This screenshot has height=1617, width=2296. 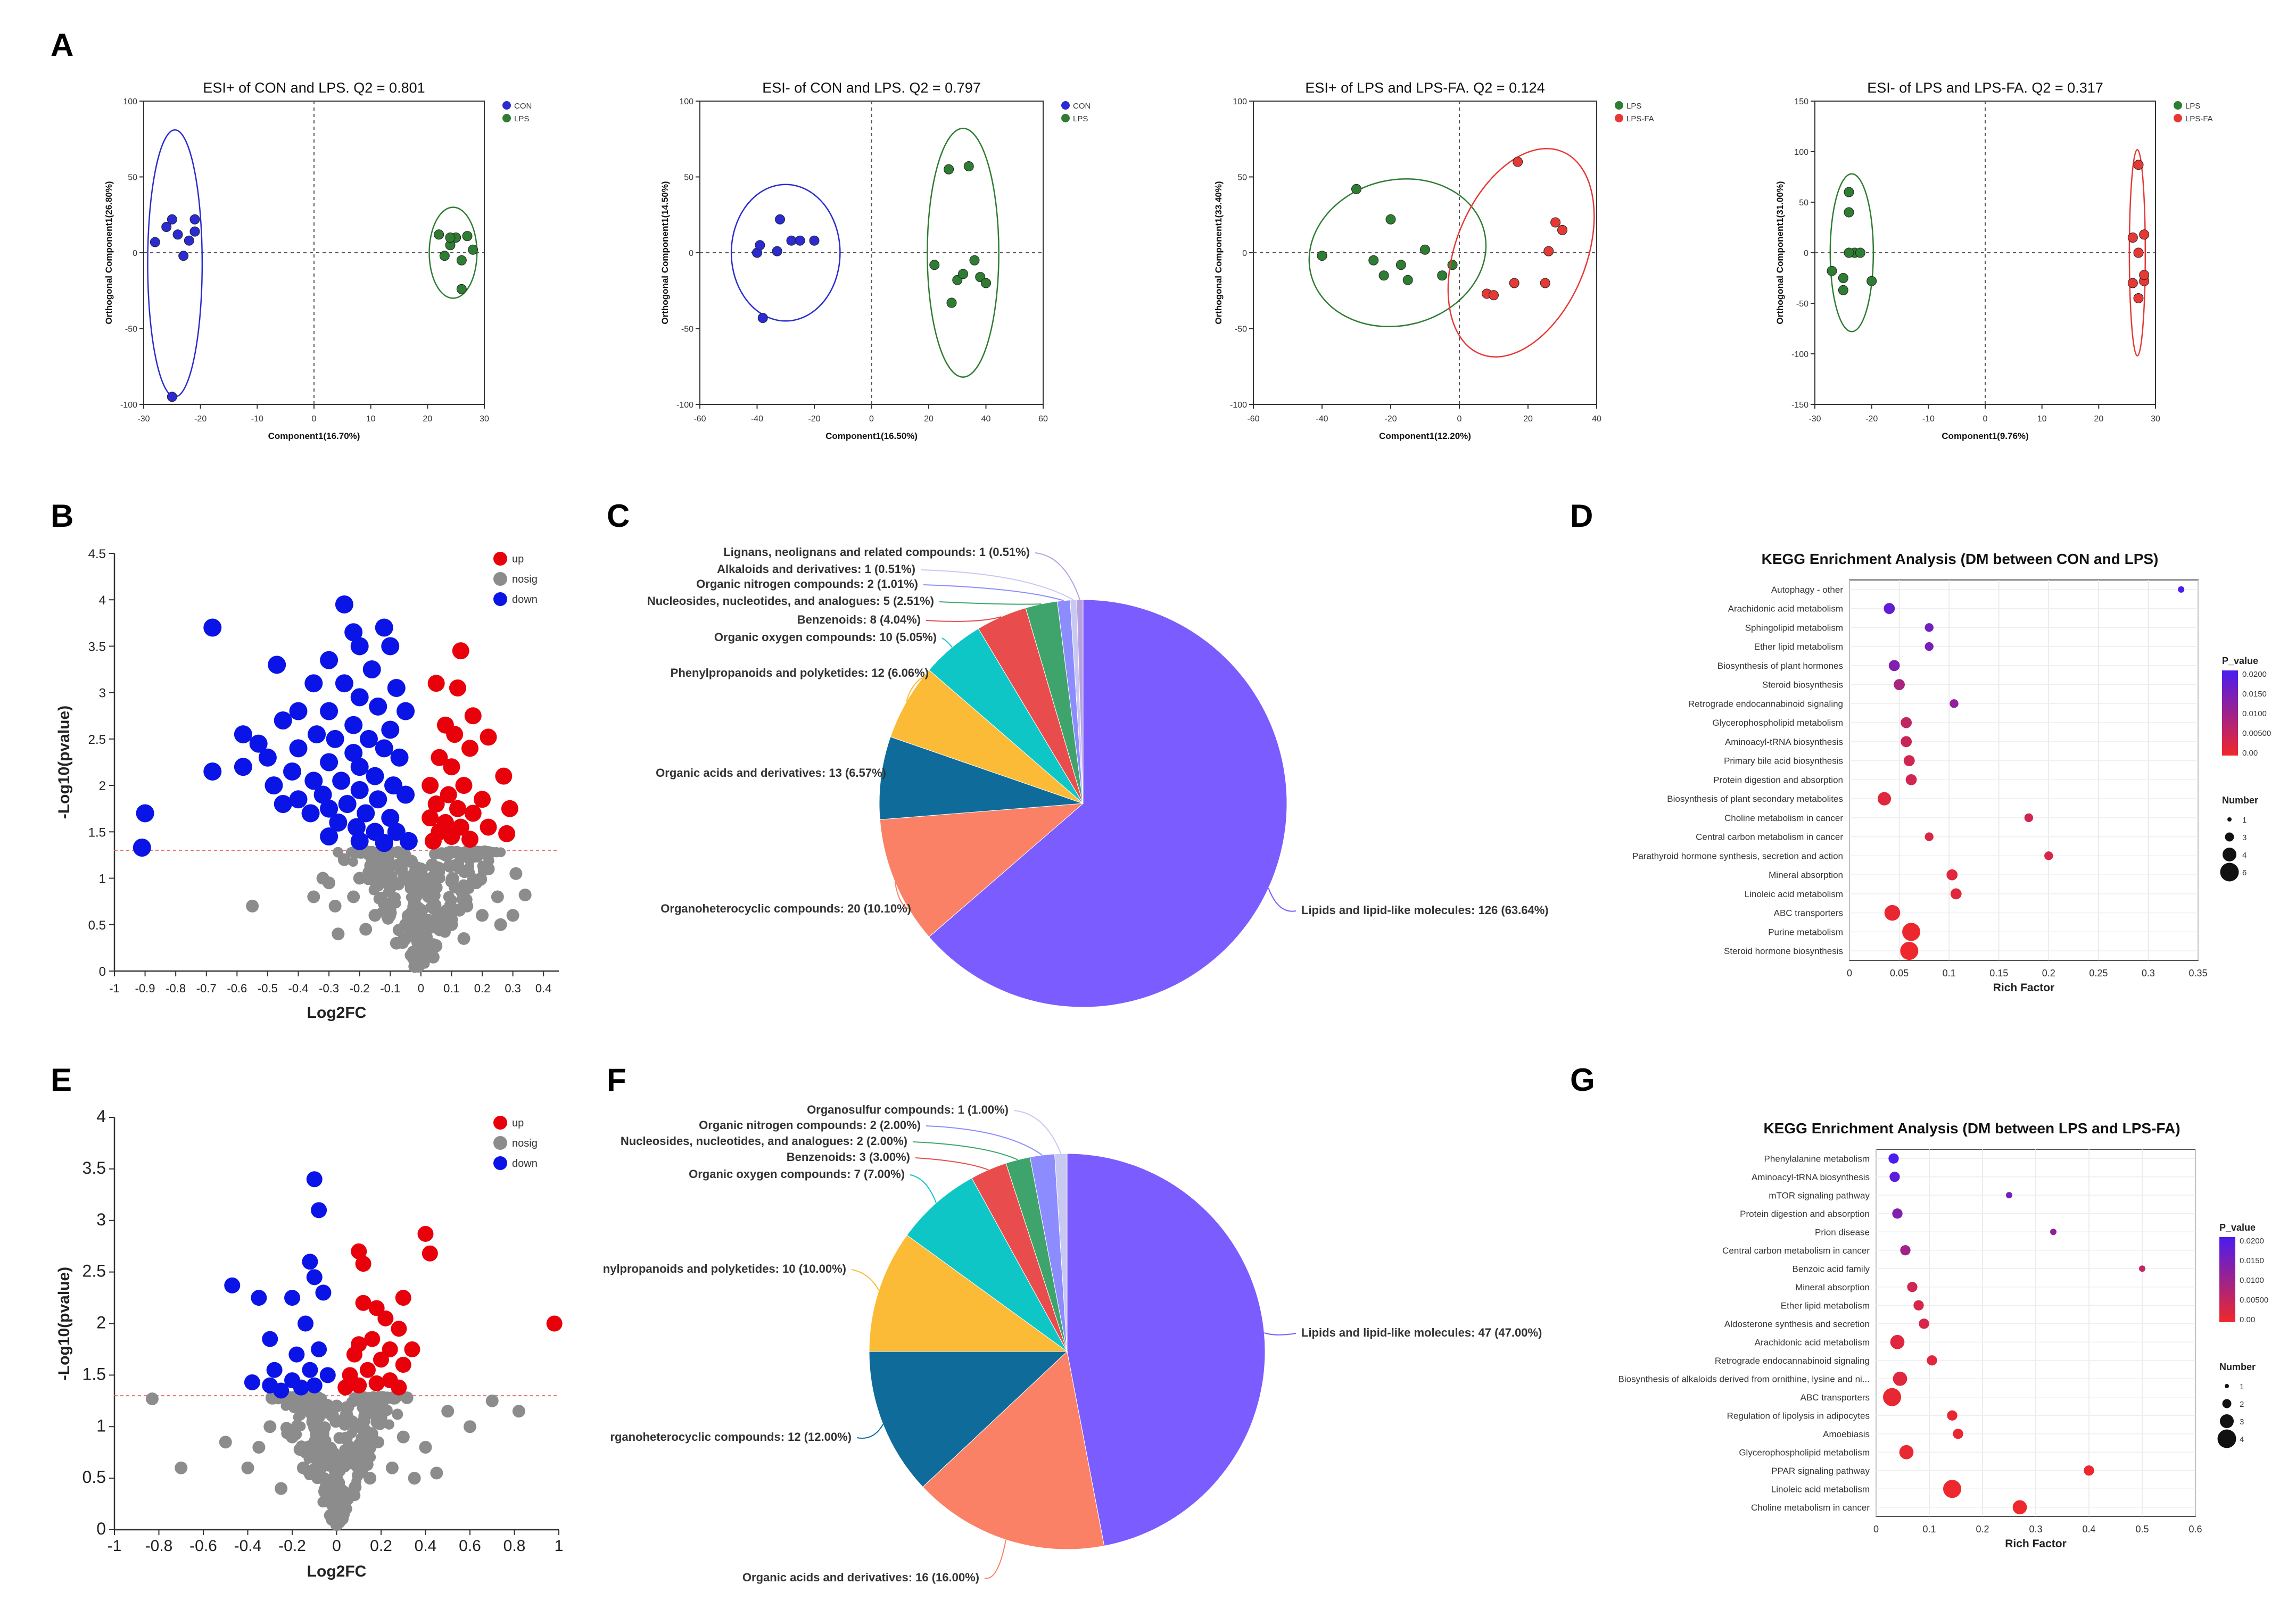 What do you see at coordinates (237, 988) in the screenshot?
I see `x-tick-label: -0.6` at bounding box center [237, 988].